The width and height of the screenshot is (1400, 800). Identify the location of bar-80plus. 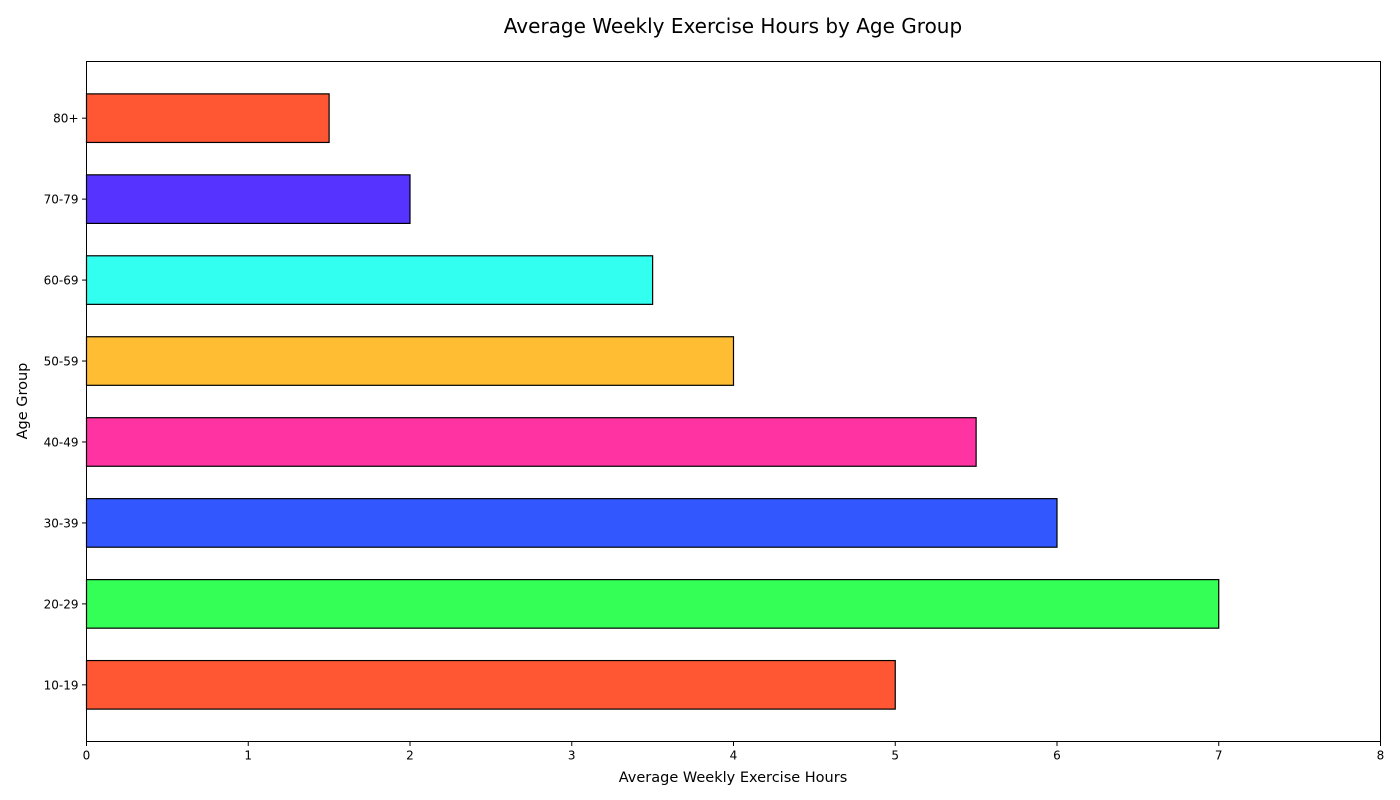
(207, 118).